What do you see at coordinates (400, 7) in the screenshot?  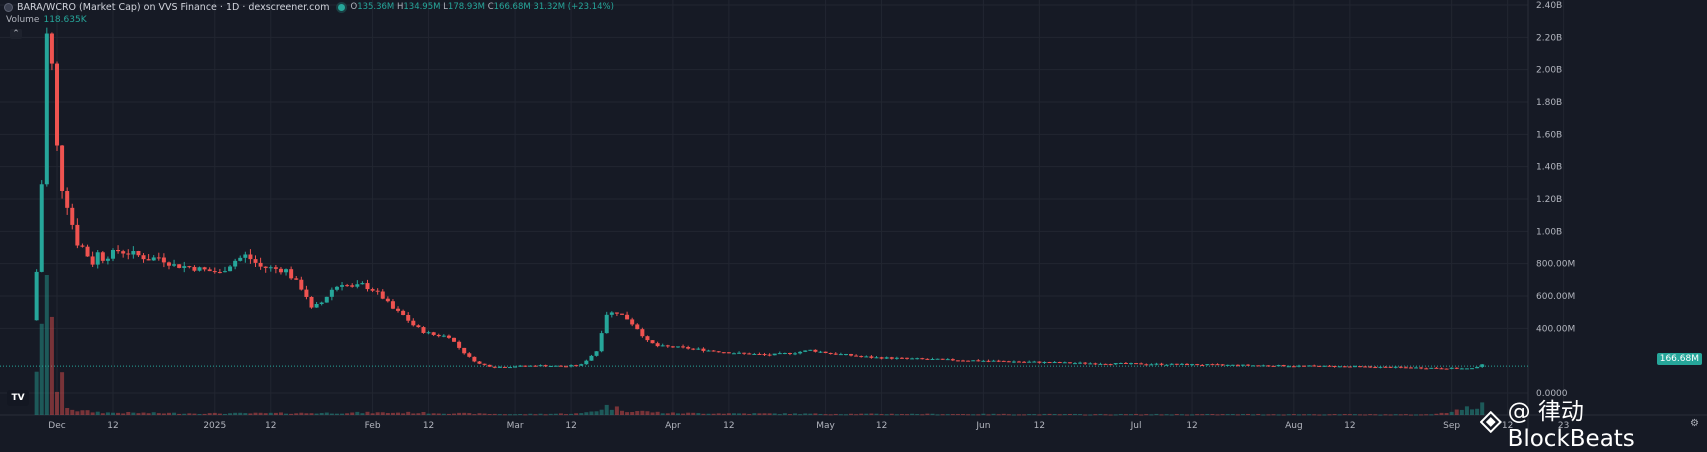 I see `high-label: H` at bounding box center [400, 7].